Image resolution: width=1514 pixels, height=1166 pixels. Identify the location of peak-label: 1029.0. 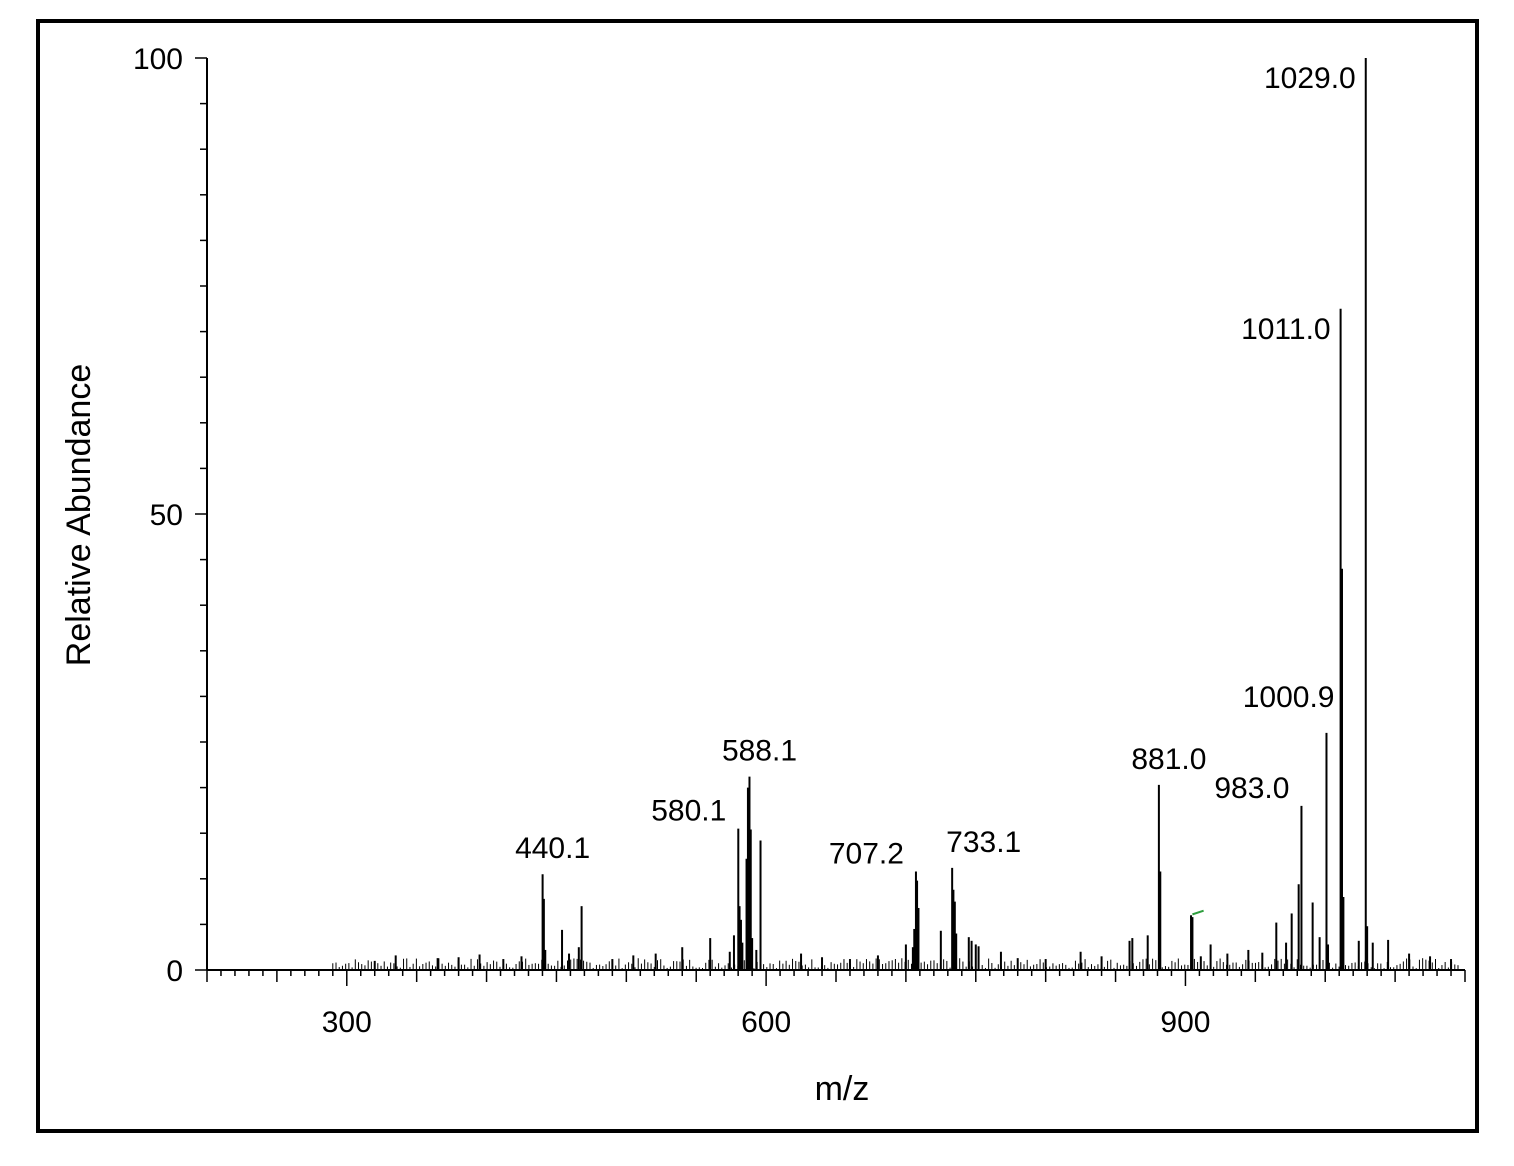
(1310, 78).